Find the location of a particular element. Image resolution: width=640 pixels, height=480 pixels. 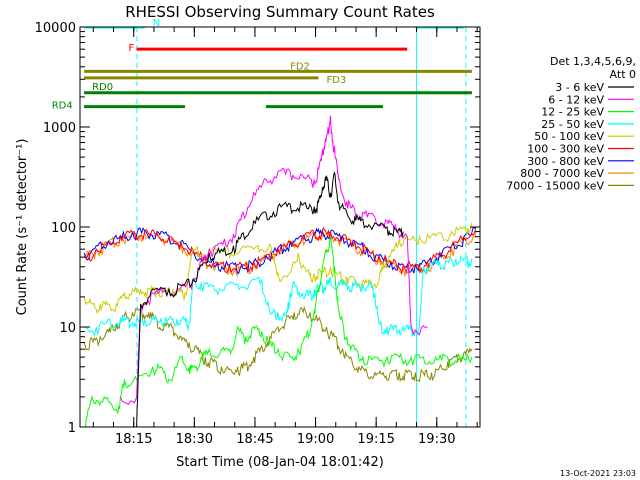

x-tick-label: 18:45 is located at coordinates (254, 439).